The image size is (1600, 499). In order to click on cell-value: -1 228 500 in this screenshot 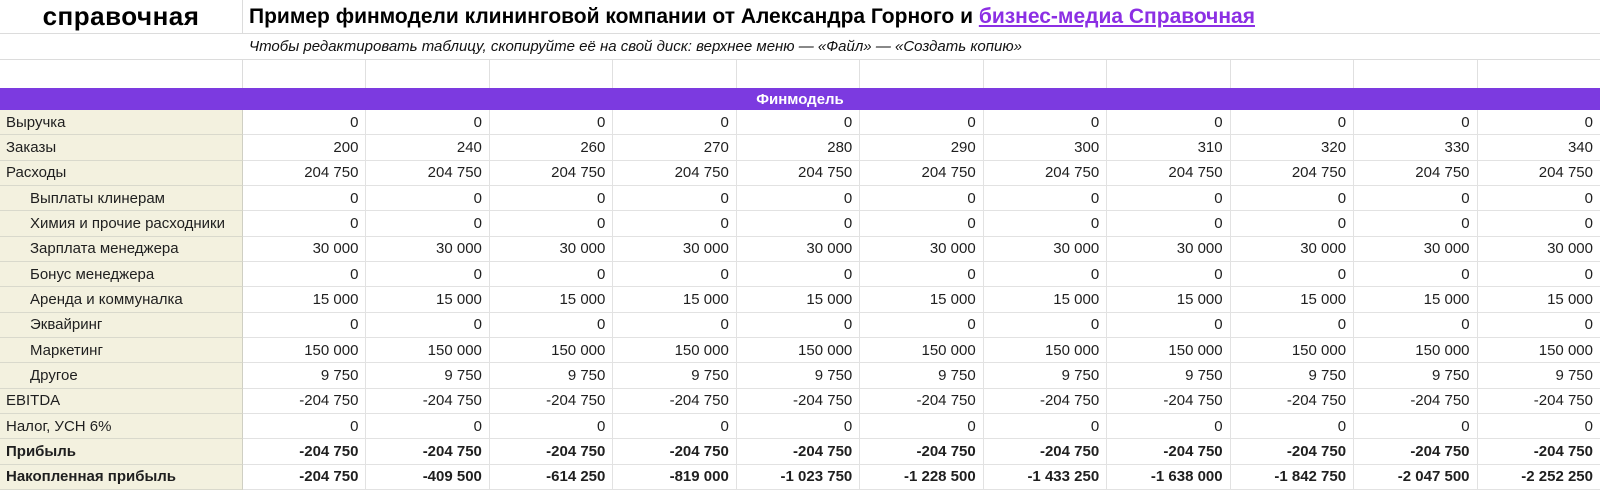, I will do `click(922, 477)`.